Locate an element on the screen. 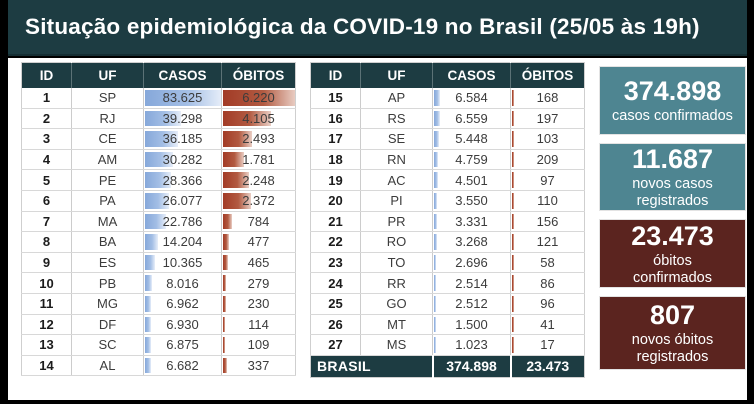 The width and height of the screenshot is (754, 404). state-obitos-cell: 58 is located at coordinates (547, 263).